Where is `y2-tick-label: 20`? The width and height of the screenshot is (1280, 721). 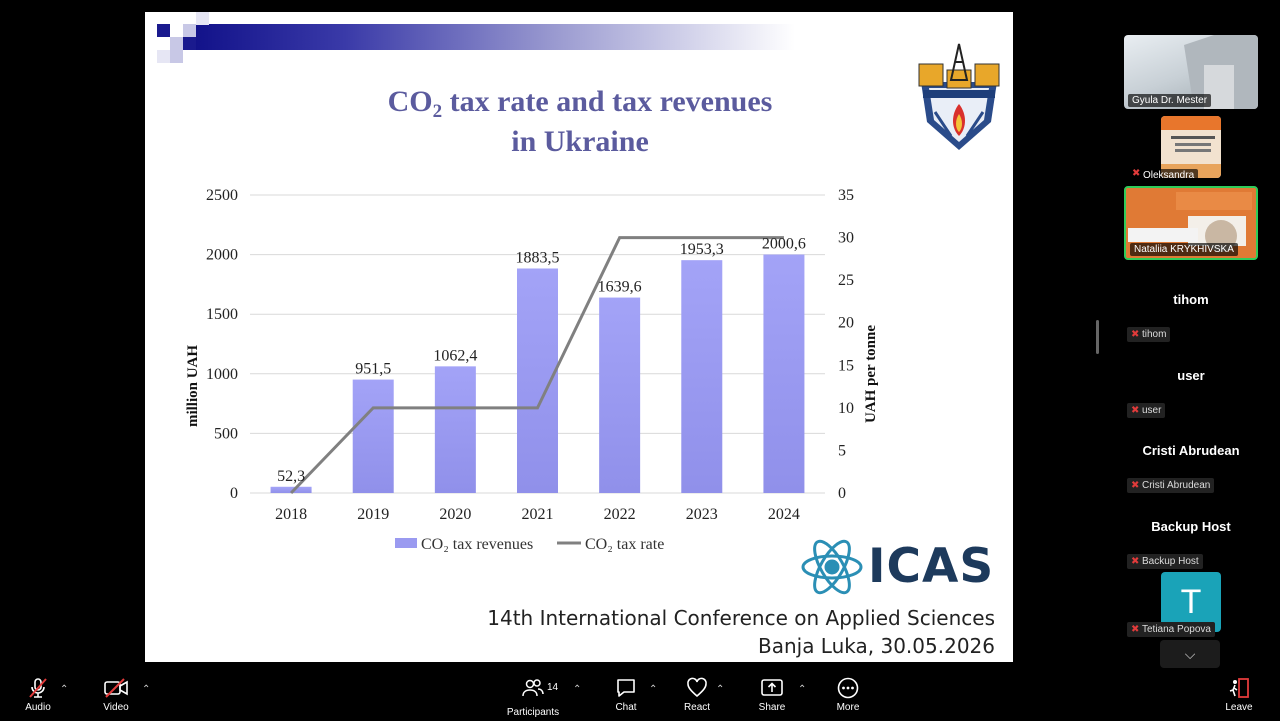
y2-tick-label: 20 is located at coordinates (846, 323).